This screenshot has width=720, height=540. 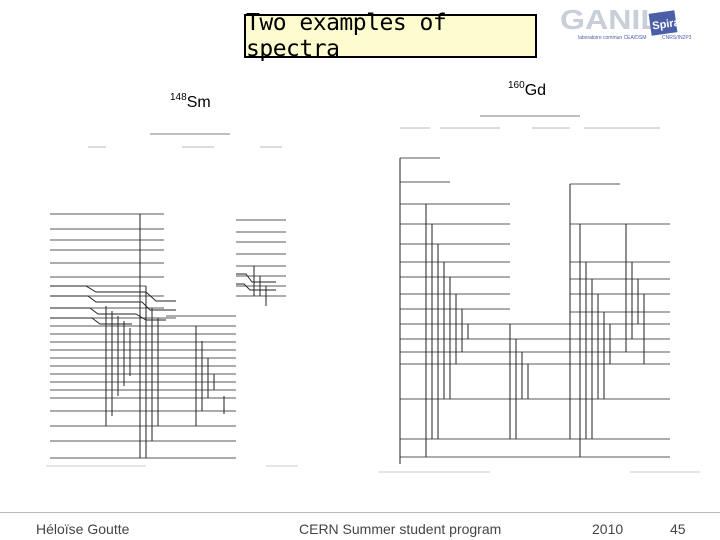 I want to click on footer-page-number: 45, so click(x=678, y=529).